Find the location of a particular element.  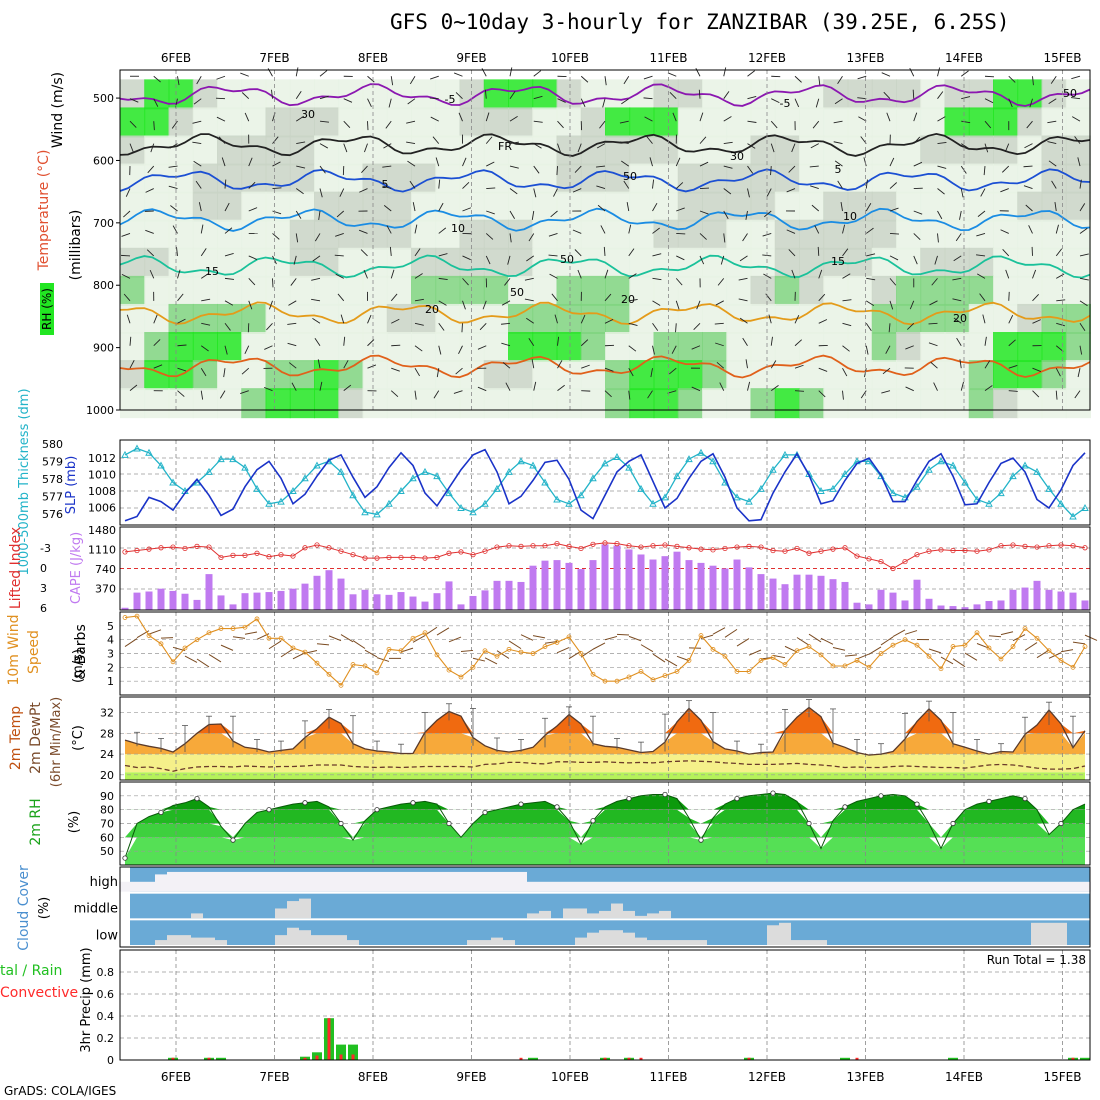

temp-contour-minus5 is located at coordinates (605, 95).